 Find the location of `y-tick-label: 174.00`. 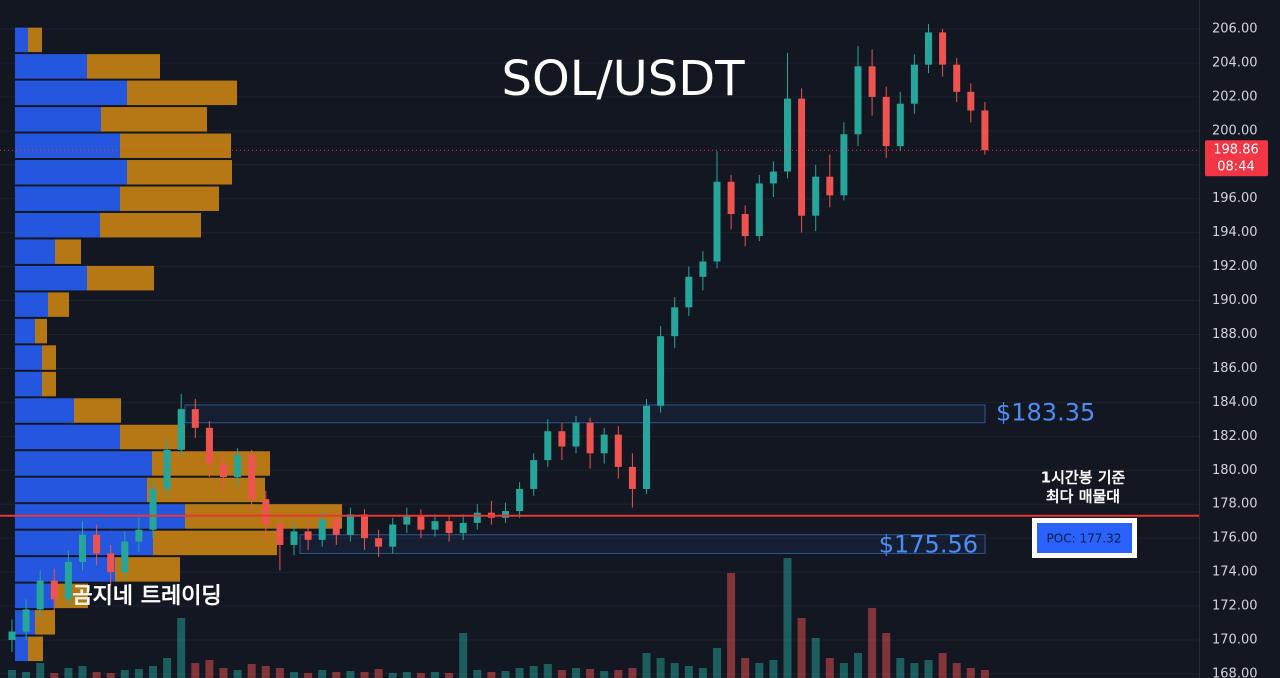

y-tick-label: 174.00 is located at coordinates (1235, 572).